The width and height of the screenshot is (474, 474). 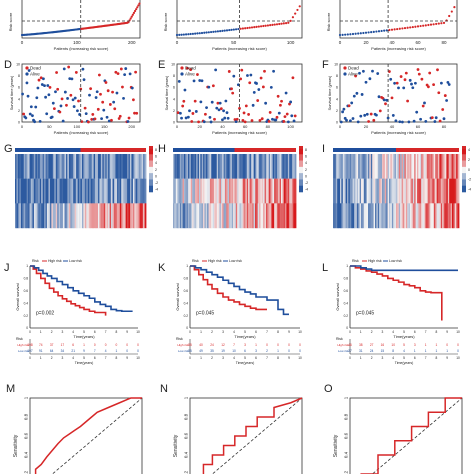 What do you see at coordinates (426, 358) in the screenshot?
I see `tick-label: 7` at bounding box center [426, 358].